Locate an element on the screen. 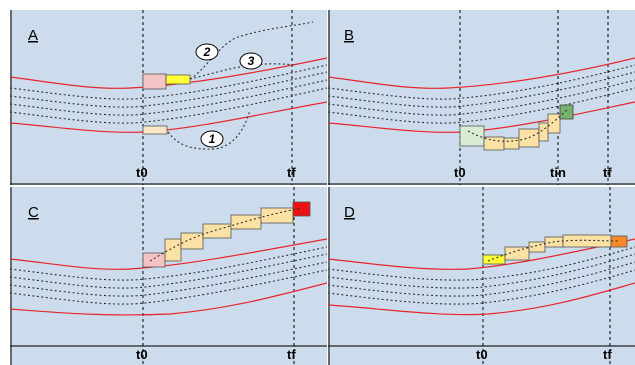  path-2-curve is located at coordinates (251, 50).